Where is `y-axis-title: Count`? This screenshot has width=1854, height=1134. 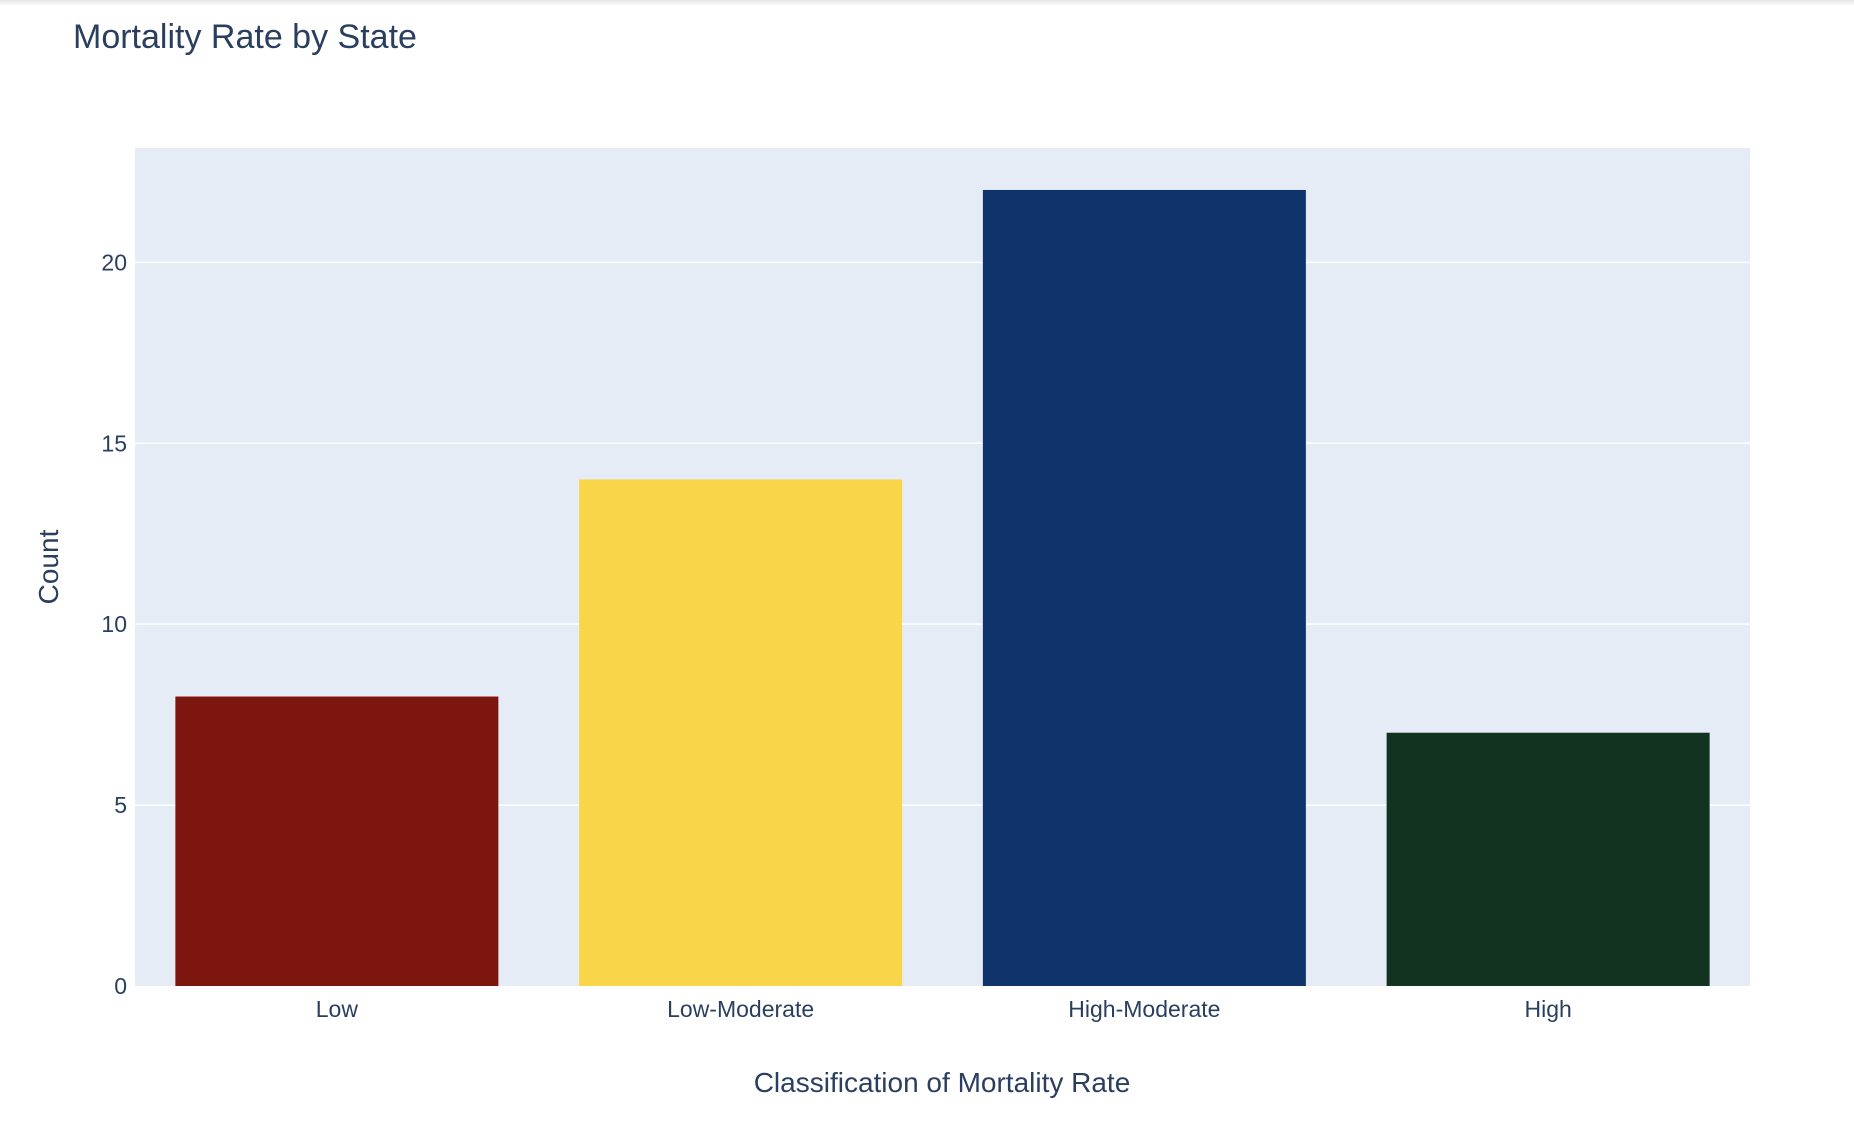
y-axis-title: Count is located at coordinates (48, 566).